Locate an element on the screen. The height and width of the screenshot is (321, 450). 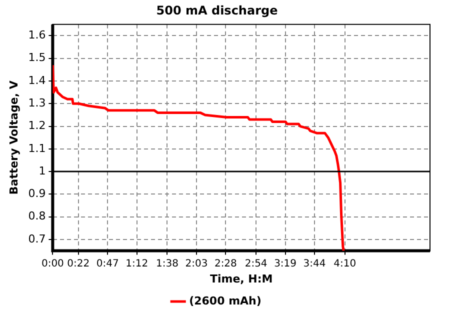
y-tick-label: 1.3 is located at coordinates (37, 103).